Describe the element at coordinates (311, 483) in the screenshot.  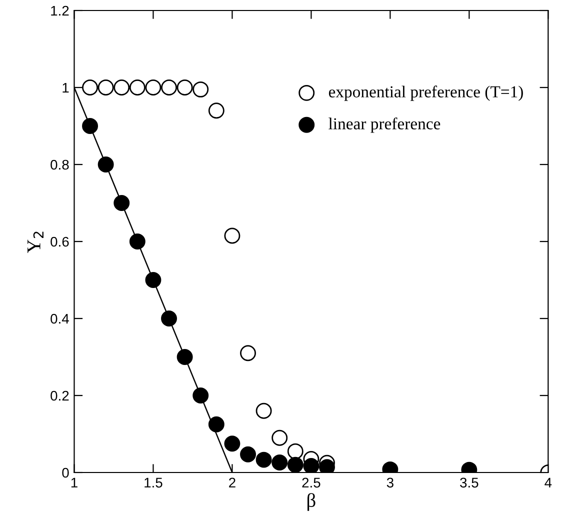
I see `x-tick-label: 2.5` at that location.